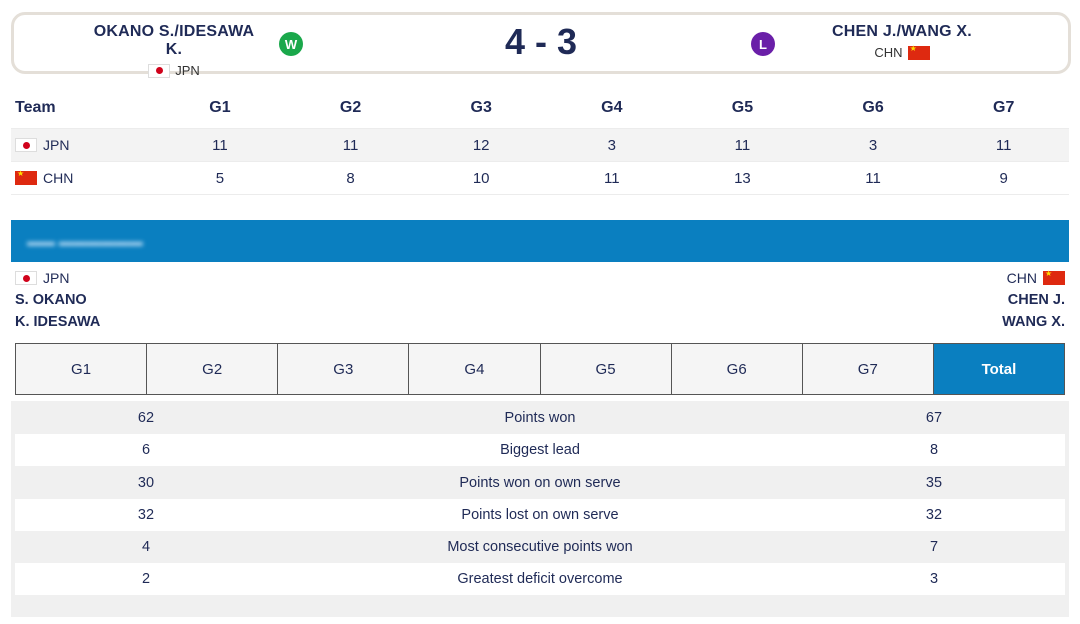 Image resolution: width=1080 pixels, height=624 pixels. I want to click on match-score: 4 - 3, so click(541, 41).